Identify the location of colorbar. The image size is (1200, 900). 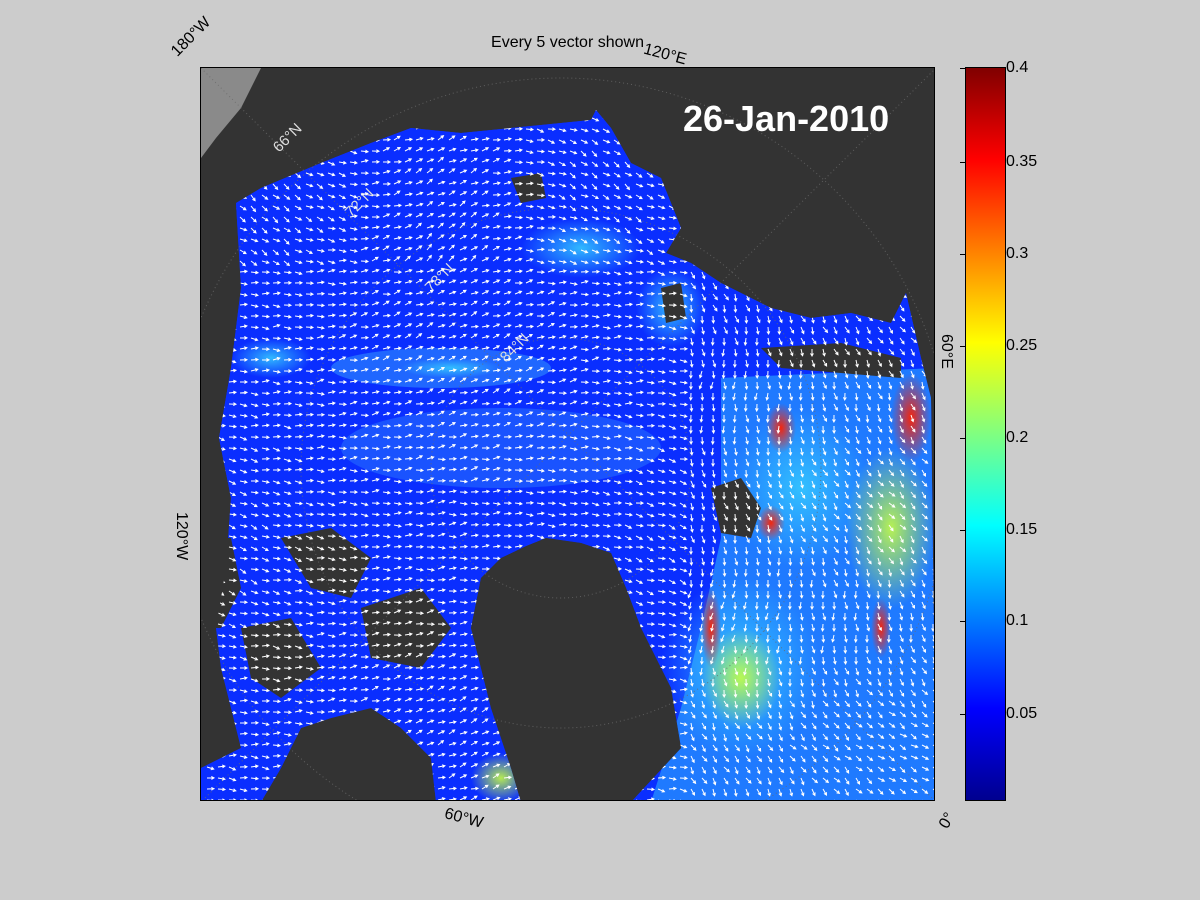
(985, 434).